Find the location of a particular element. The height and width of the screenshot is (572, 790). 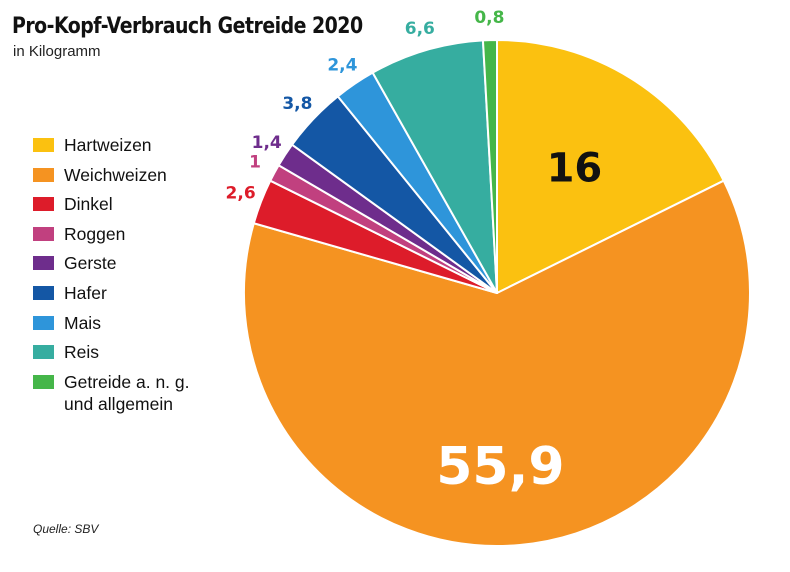

legend-item-getreide-a-n-g-und-allgemein: Getreide a. n. g. und allgemein is located at coordinates (128, 393).